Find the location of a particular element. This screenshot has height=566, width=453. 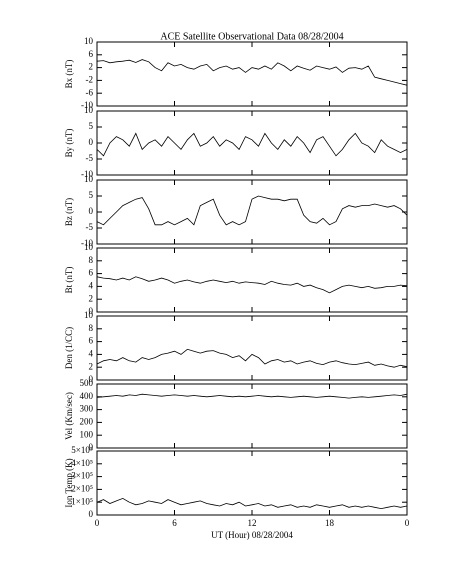

y-tick-label: 500 is located at coordinates (87, 383).